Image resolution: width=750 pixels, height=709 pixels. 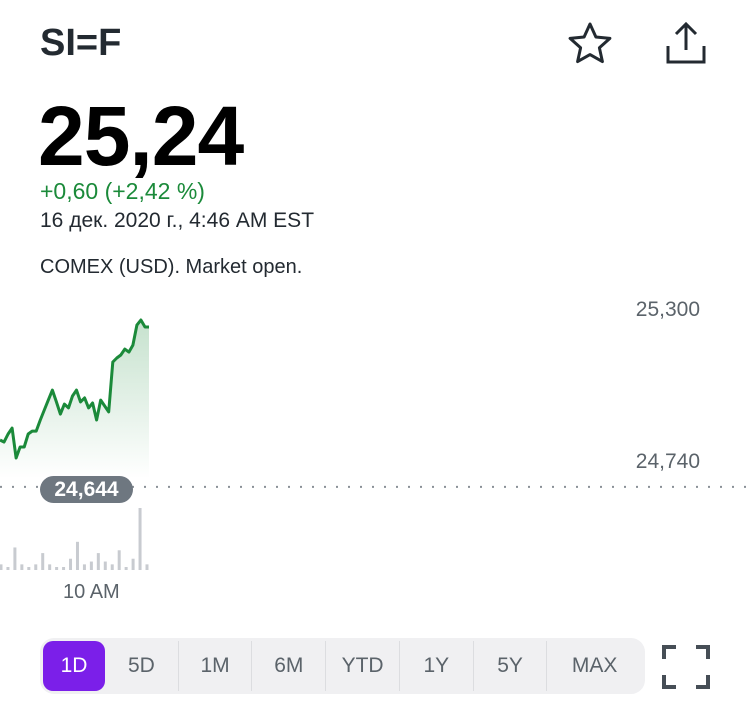 What do you see at coordinates (216, 666) in the screenshot?
I see `range-1m: 1M` at bounding box center [216, 666].